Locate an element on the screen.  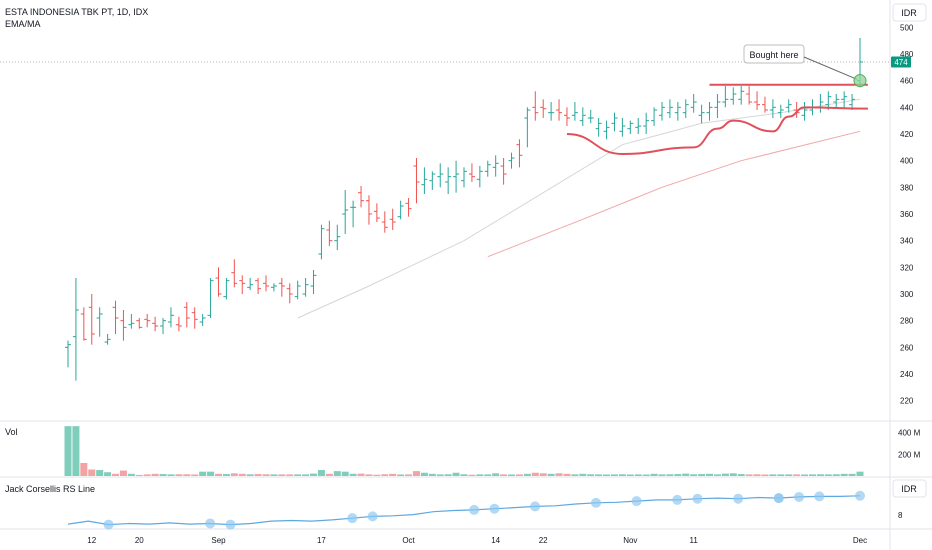
time-tick-label: 11 is located at coordinates (694, 540).